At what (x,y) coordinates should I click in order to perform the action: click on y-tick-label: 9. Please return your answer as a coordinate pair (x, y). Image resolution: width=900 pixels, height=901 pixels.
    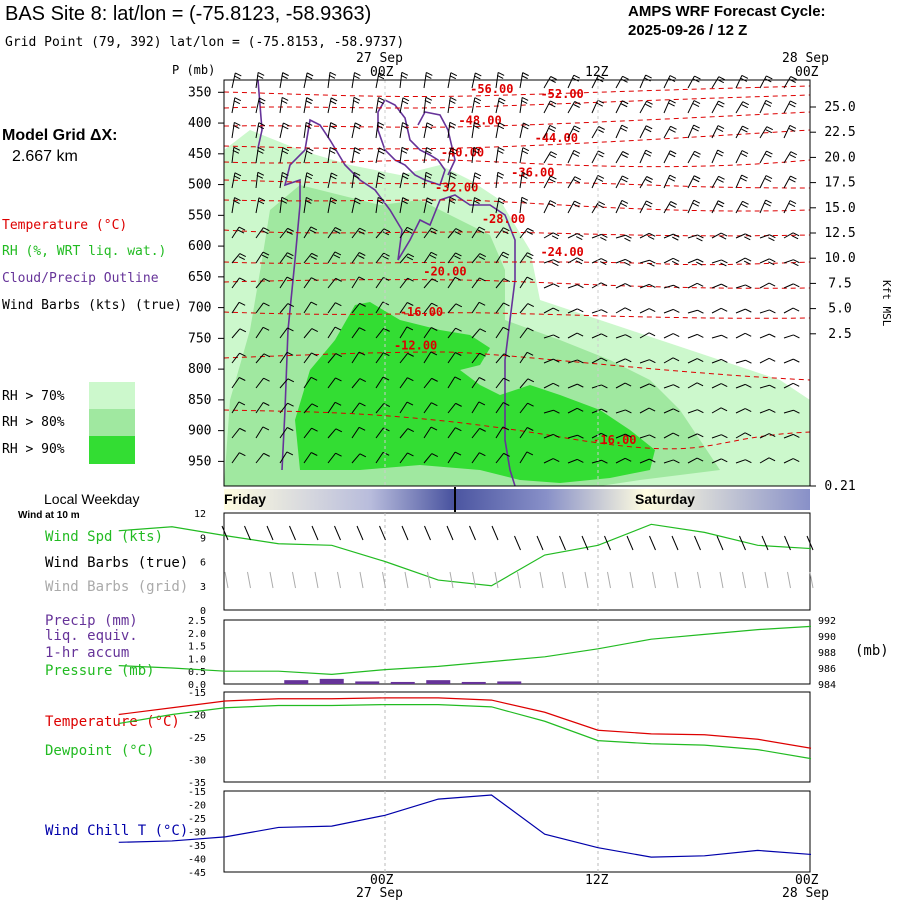
    Looking at the image, I should click on (203, 538).